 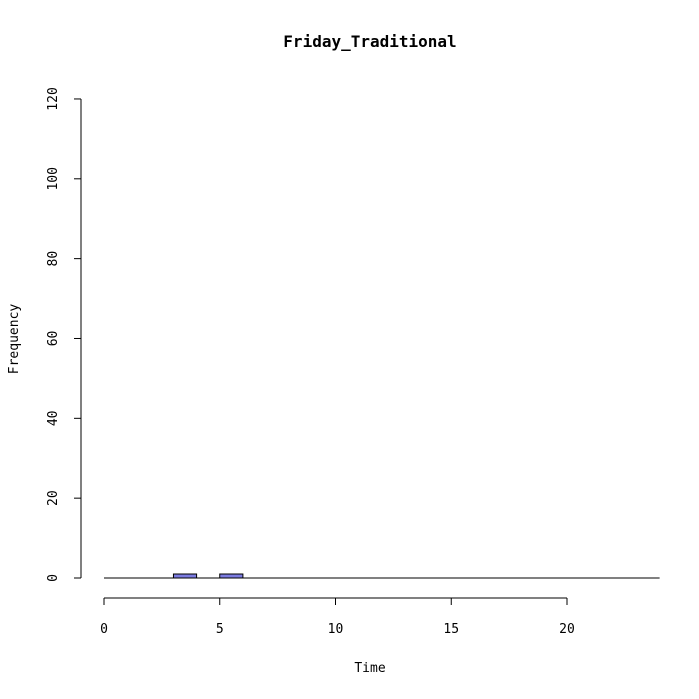 What do you see at coordinates (53, 339) in the screenshot?
I see `y-tick-label: 60` at bounding box center [53, 339].